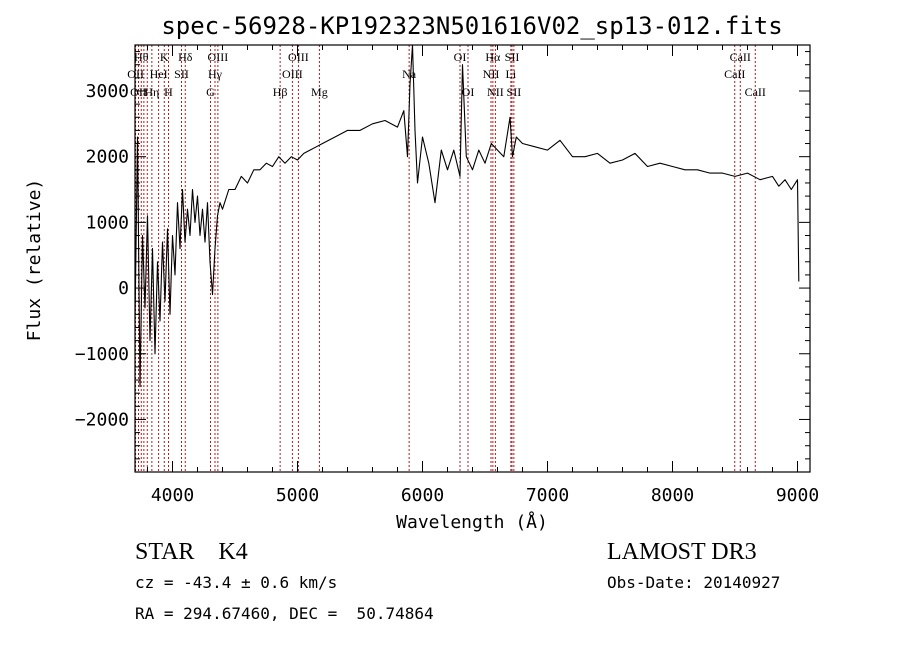 This screenshot has width=900, height=649. I want to click on coordinates-text: RA = 294.67460, DEC = 50.74864, so click(284, 613).